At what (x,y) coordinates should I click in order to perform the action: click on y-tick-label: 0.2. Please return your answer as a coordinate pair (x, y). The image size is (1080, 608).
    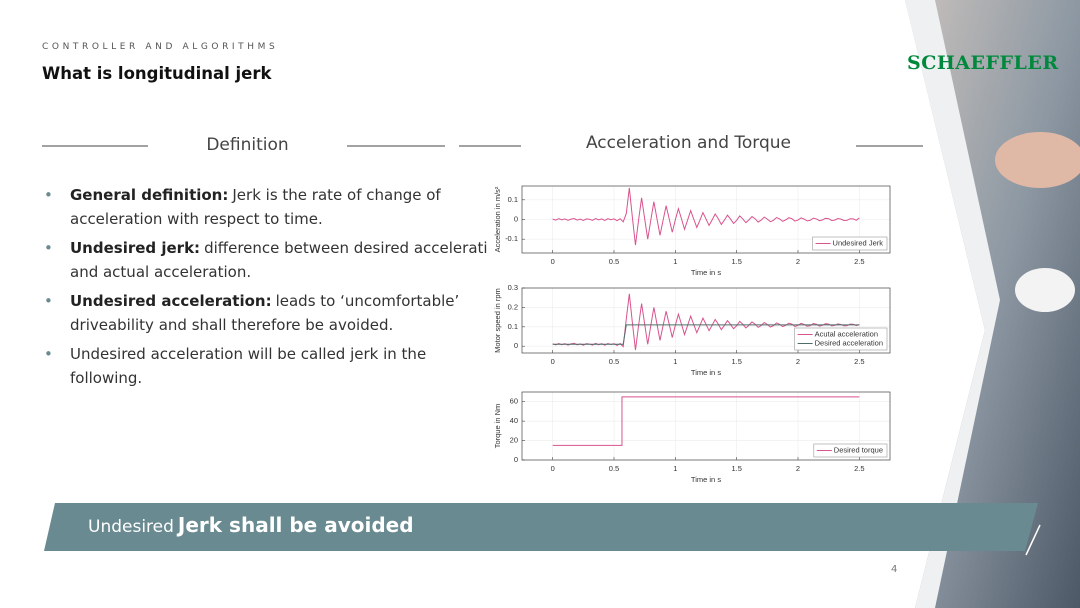
    Looking at the image, I should click on (513, 306).